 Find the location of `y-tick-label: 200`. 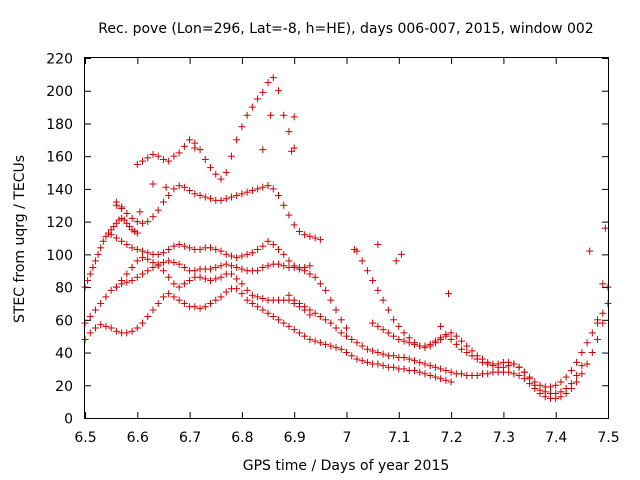

y-tick-label: 200 is located at coordinates (59, 92).